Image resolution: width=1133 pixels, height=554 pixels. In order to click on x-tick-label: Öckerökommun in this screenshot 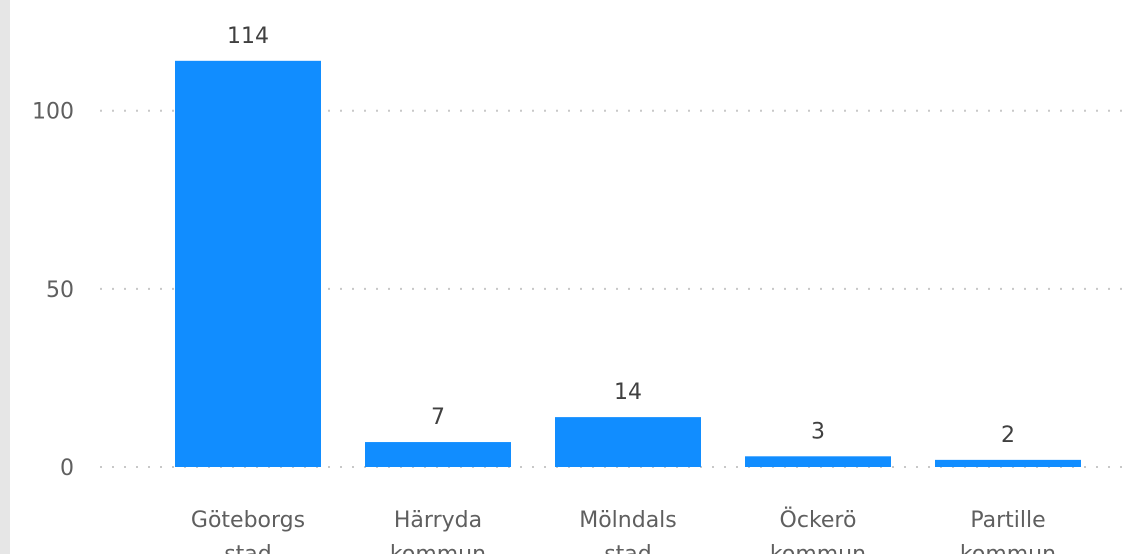, I will do `click(818, 530)`.